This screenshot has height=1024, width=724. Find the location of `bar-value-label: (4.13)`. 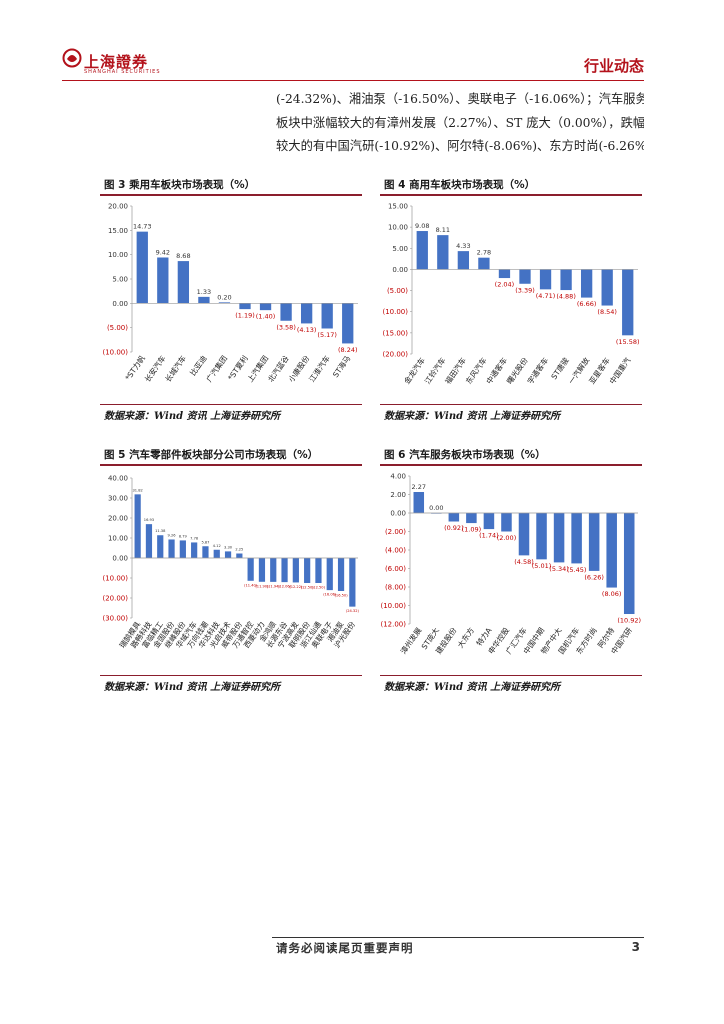

bar-value-label: (4.13) is located at coordinates (307, 330).